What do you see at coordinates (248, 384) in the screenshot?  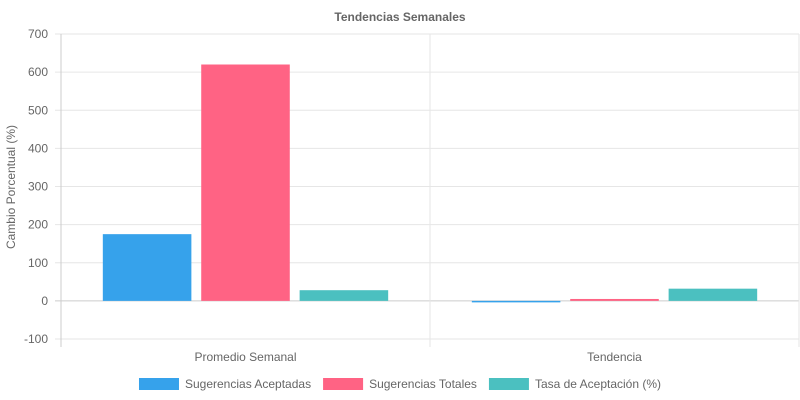 I see `legend-label: Sugerencias Aceptadas` at bounding box center [248, 384].